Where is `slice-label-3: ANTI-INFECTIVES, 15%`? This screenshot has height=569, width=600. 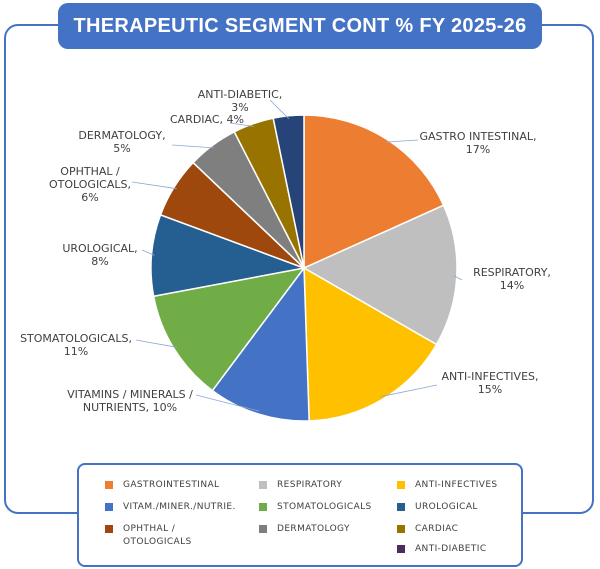
slice-label-3: ANTI-INFECTIVES, 15% is located at coordinates (489, 383).